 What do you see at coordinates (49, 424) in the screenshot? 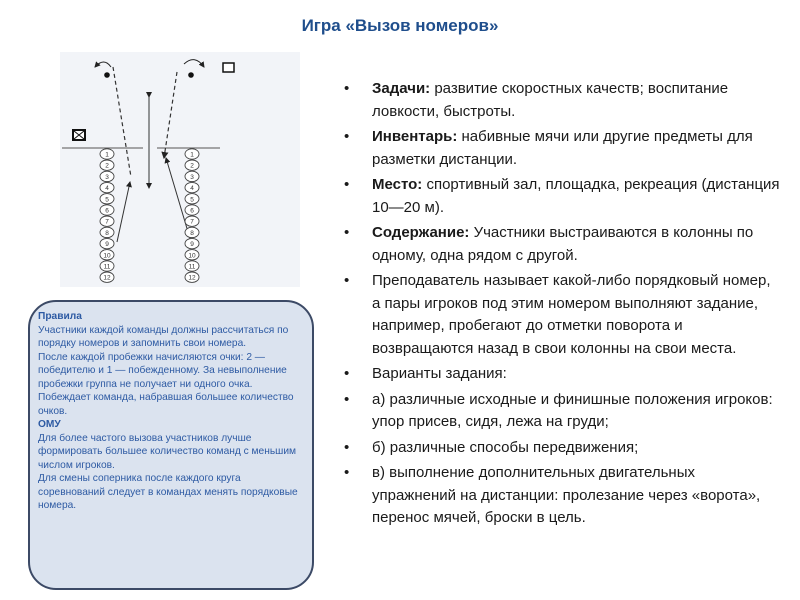
I see `omu-heading: ОМУ` at bounding box center [49, 424].